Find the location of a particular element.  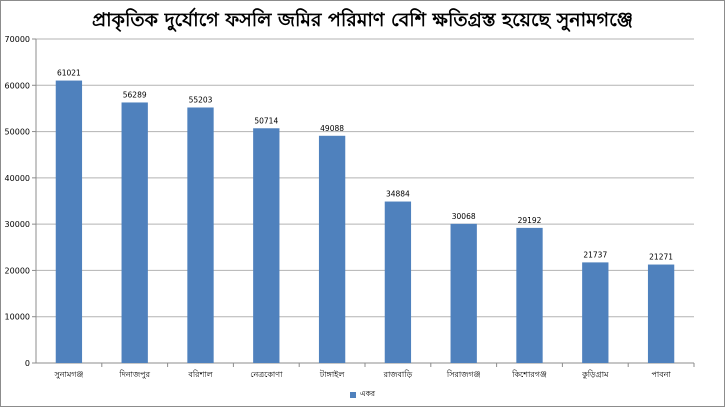

x-tick-label: কিশোরগঞ্জ is located at coordinates (529, 374).